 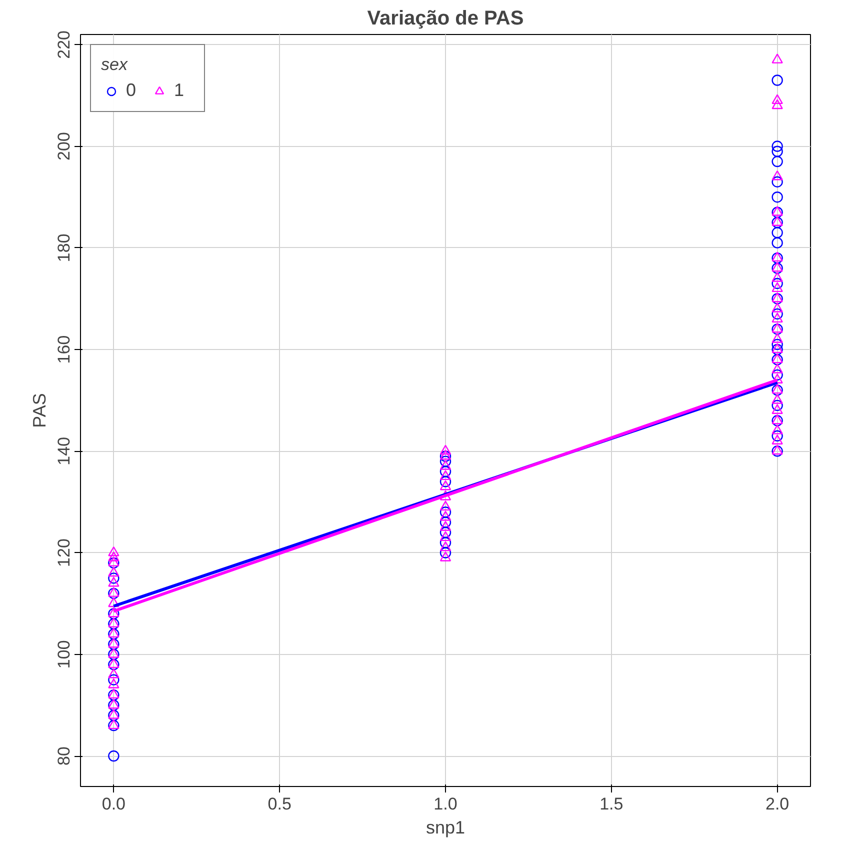 I want to click on y-tick-label: 200, so click(x=64, y=146).